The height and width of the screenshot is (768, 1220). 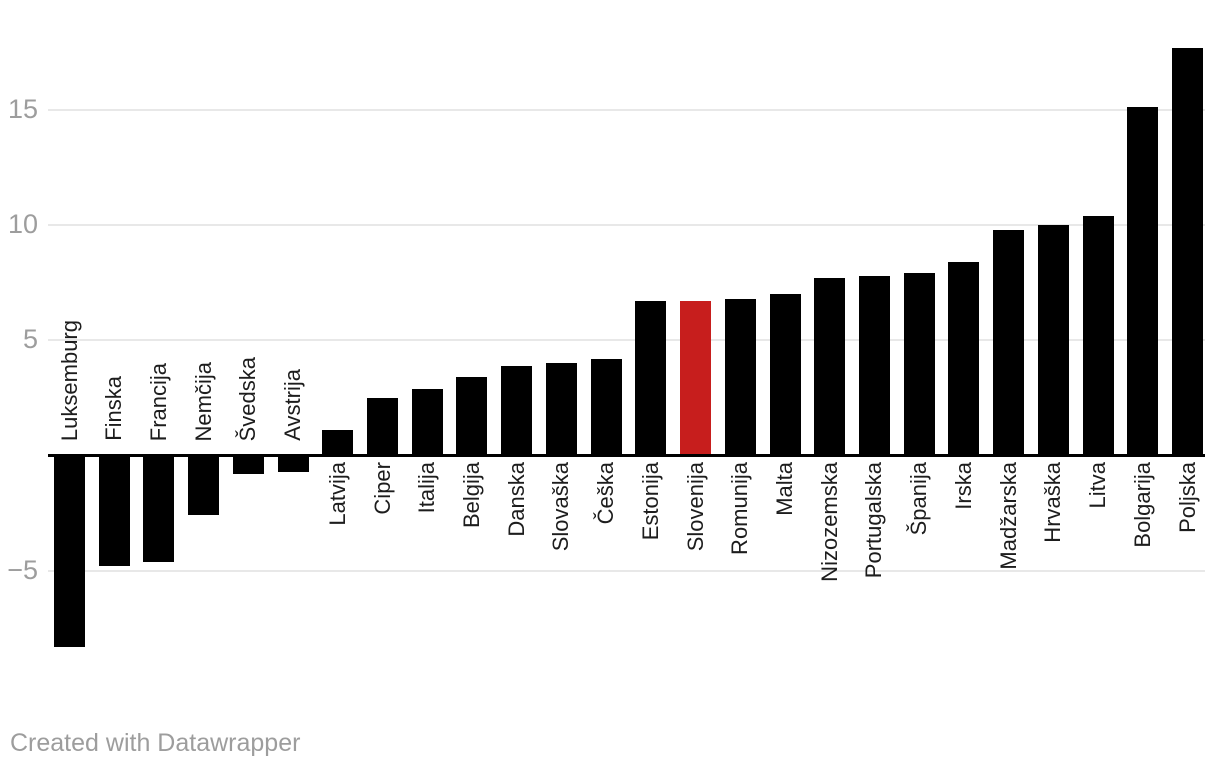 What do you see at coordinates (69, 380) in the screenshot?
I see `x-axis-label: Luksemburg` at bounding box center [69, 380].